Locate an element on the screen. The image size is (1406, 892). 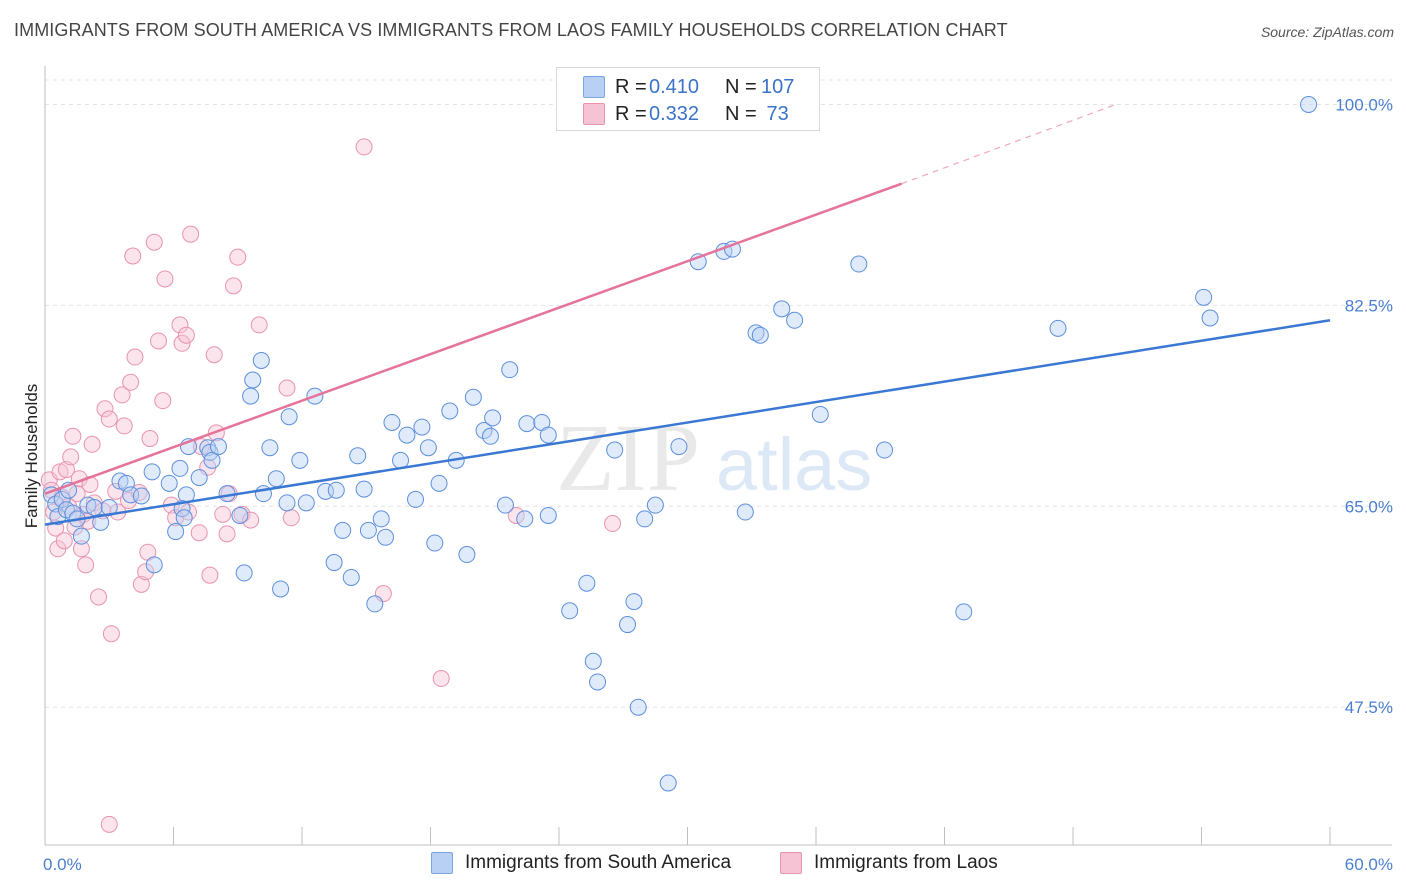
legend-label-laos: Immigrants from Laos is located at coordinates (906, 862).